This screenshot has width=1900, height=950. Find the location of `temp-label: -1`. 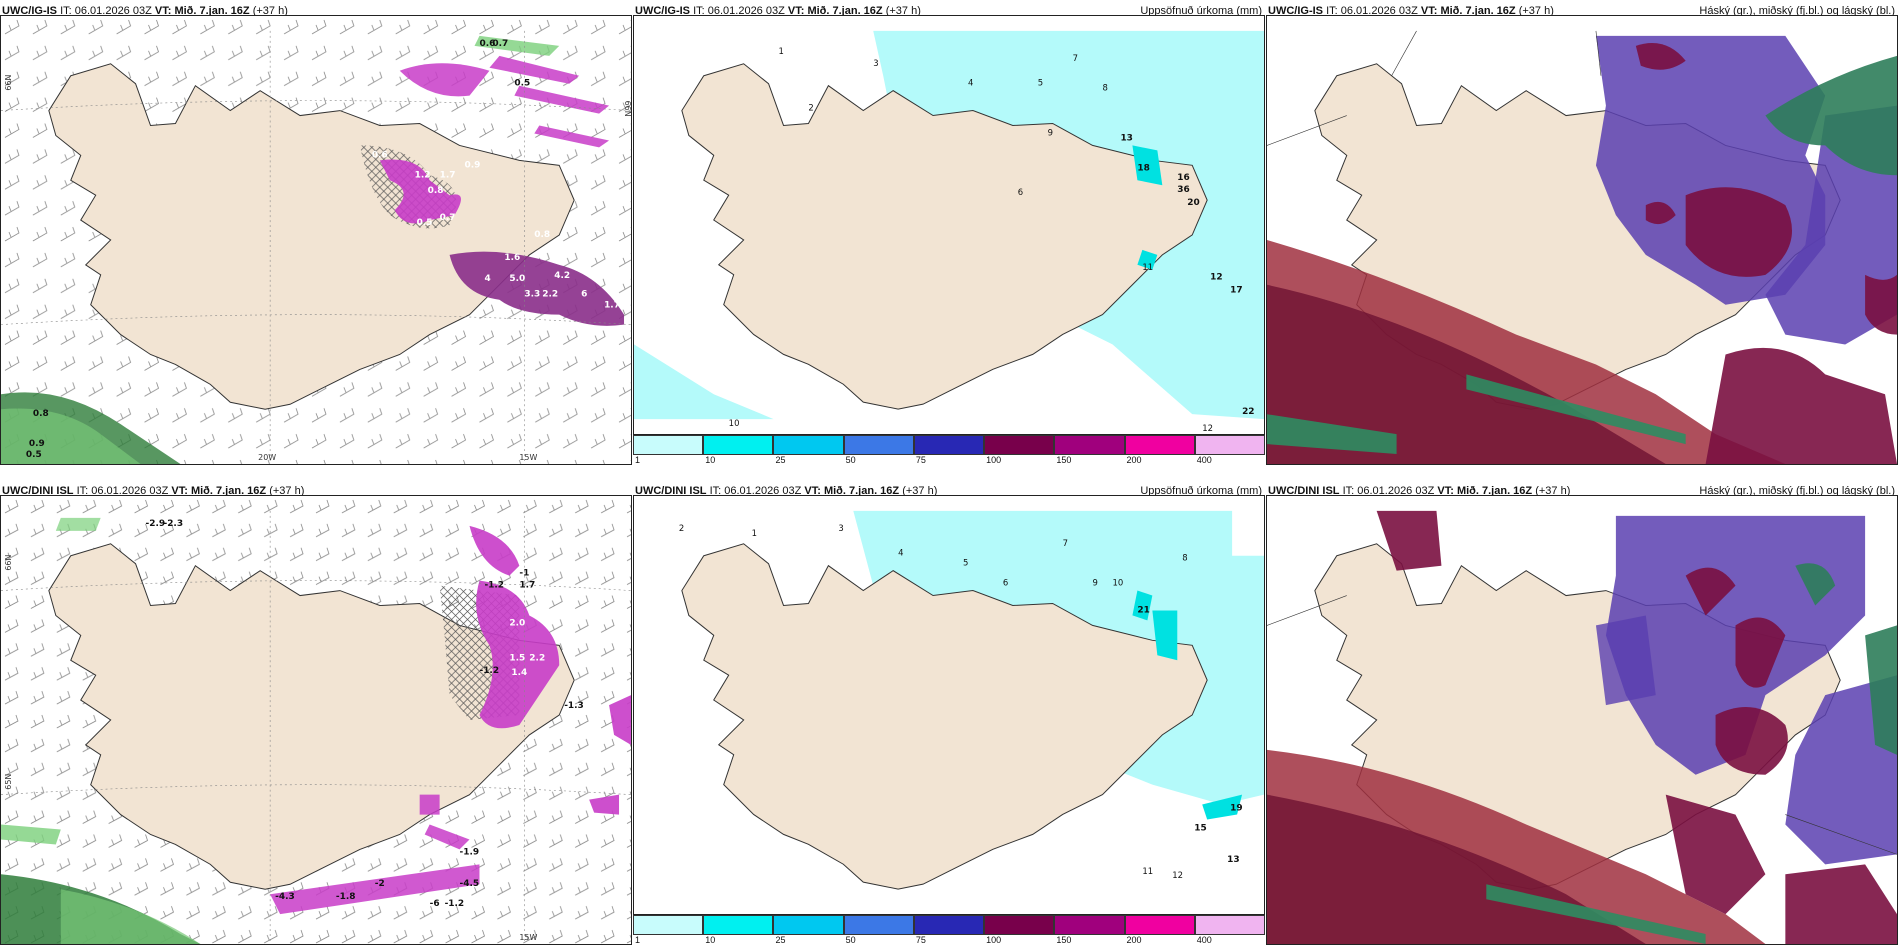

temp-label: -1 is located at coordinates (524, 574).